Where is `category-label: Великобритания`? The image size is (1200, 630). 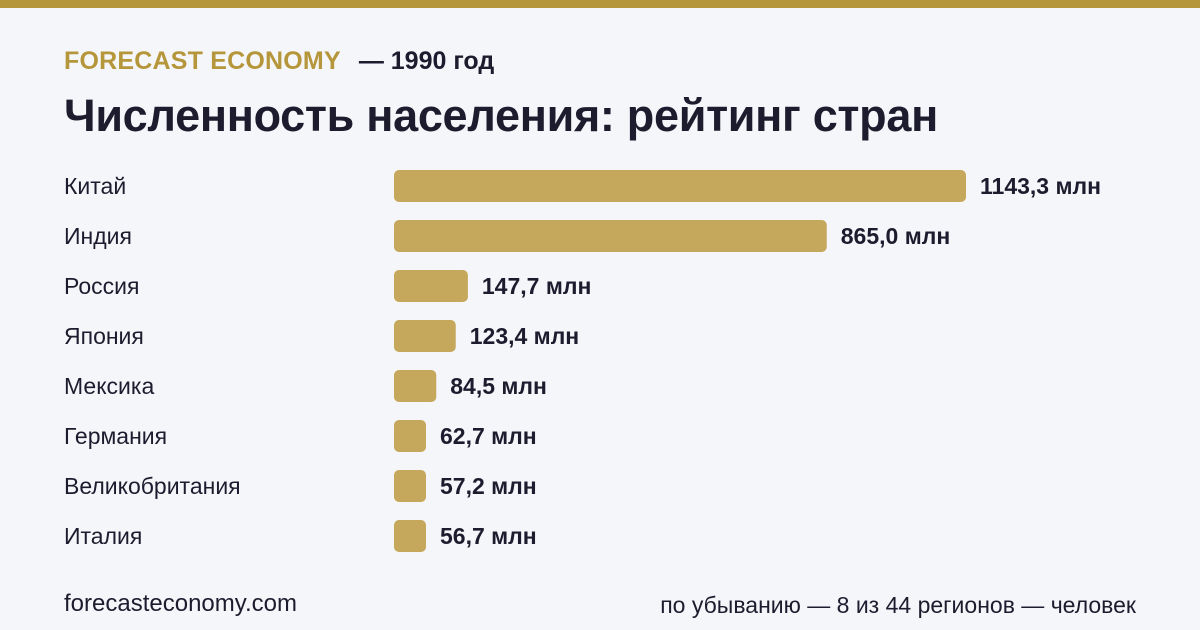 category-label: Великобритания is located at coordinates (152, 486).